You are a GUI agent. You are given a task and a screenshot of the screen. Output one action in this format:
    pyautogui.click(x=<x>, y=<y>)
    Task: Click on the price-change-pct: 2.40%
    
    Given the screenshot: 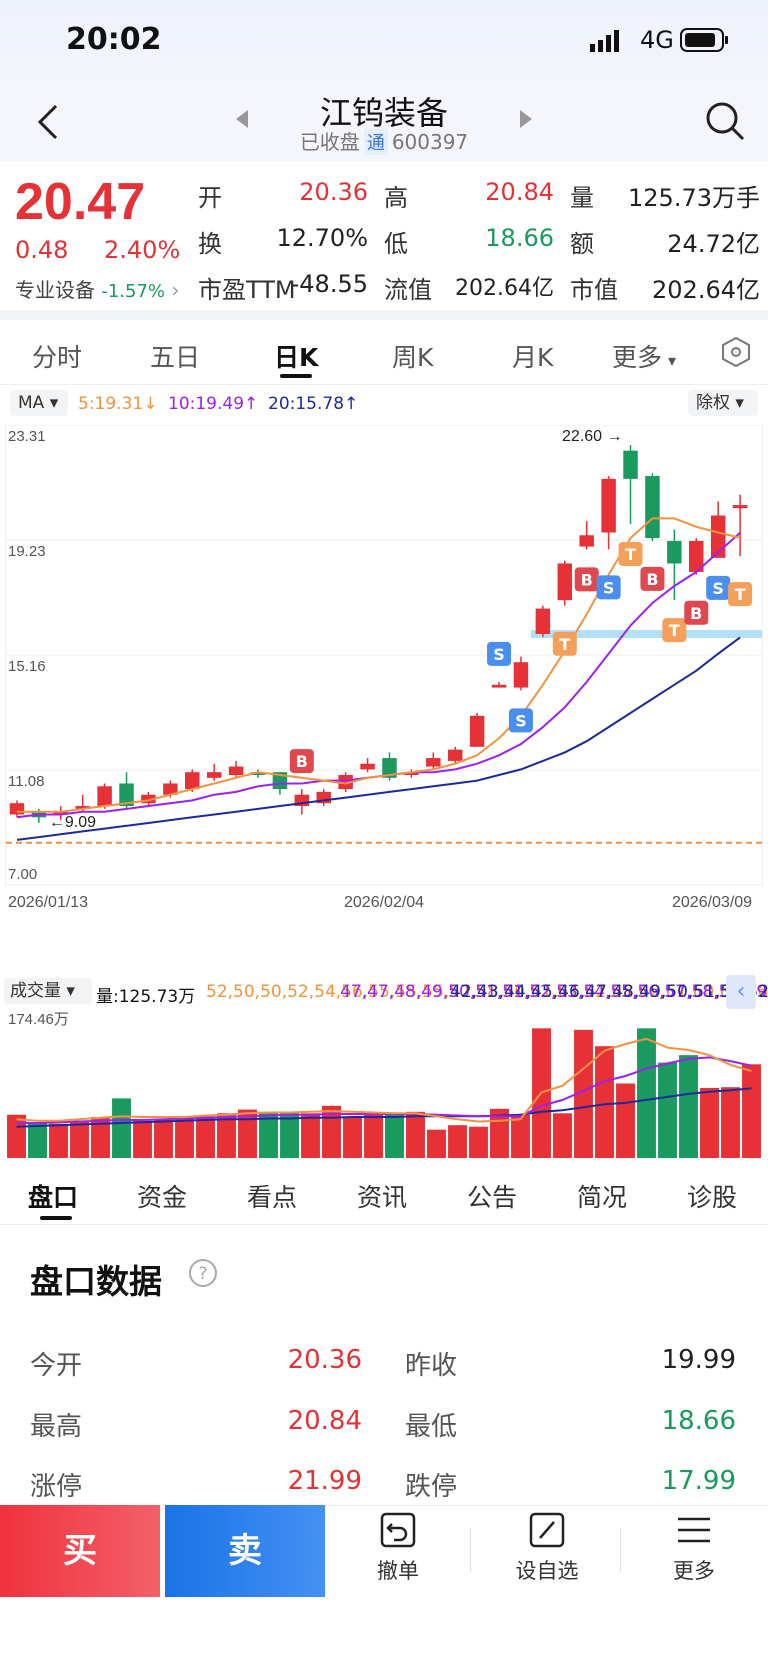 What is the action you would take?
    pyautogui.click(x=142, y=250)
    